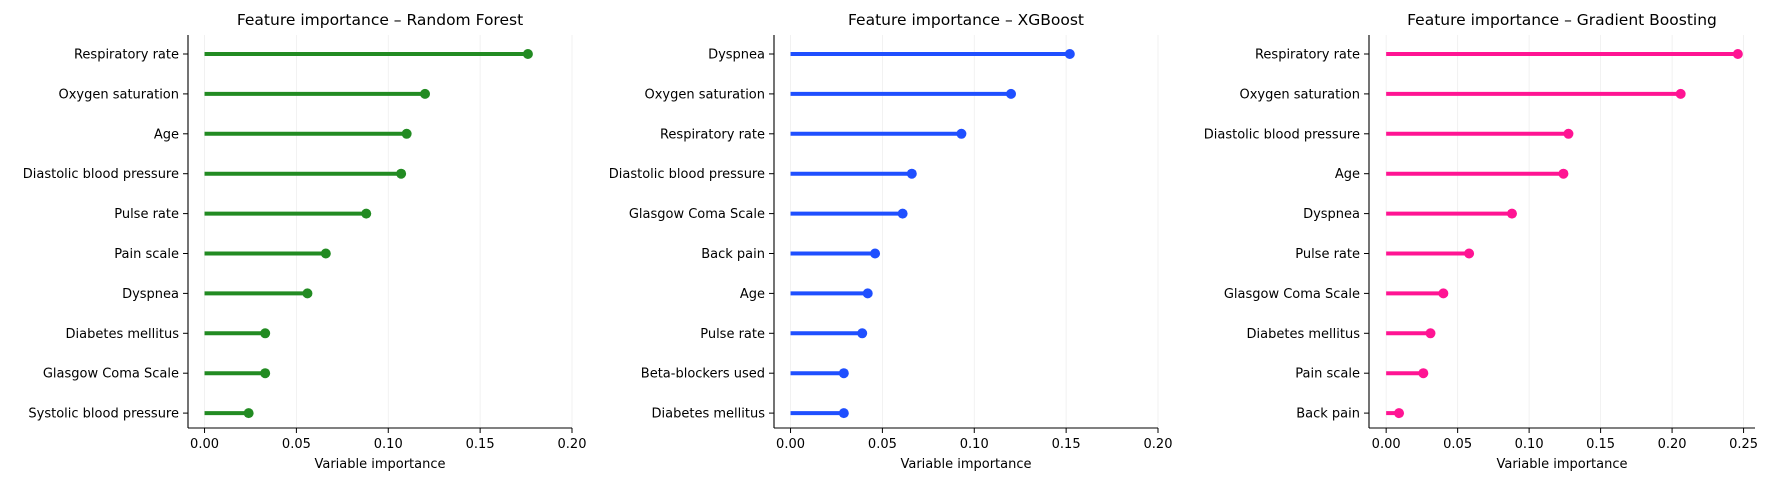 The image size is (1772, 496). I want to click on chart-title: Feature importance – Random Forest, so click(380, 20).